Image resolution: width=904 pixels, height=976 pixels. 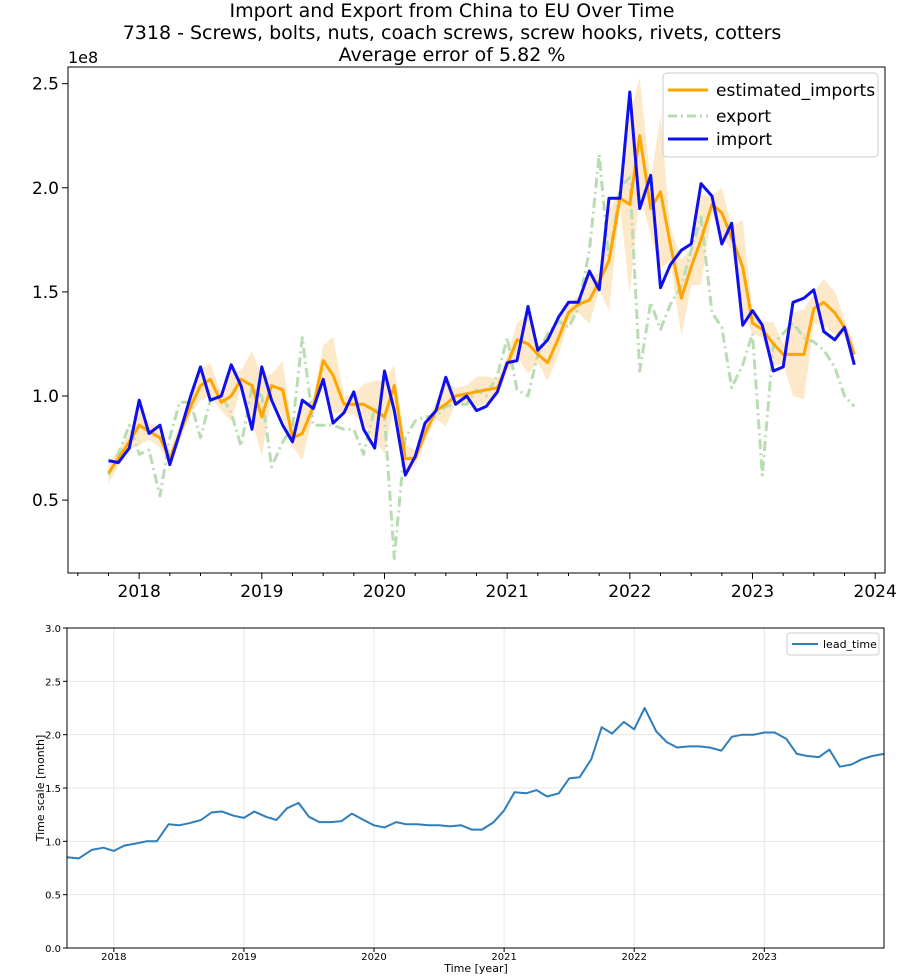 What do you see at coordinates (53, 682) in the screenshot?
I see `bottom-y-tick-label: 2.5` at bounding box center [53, 682].